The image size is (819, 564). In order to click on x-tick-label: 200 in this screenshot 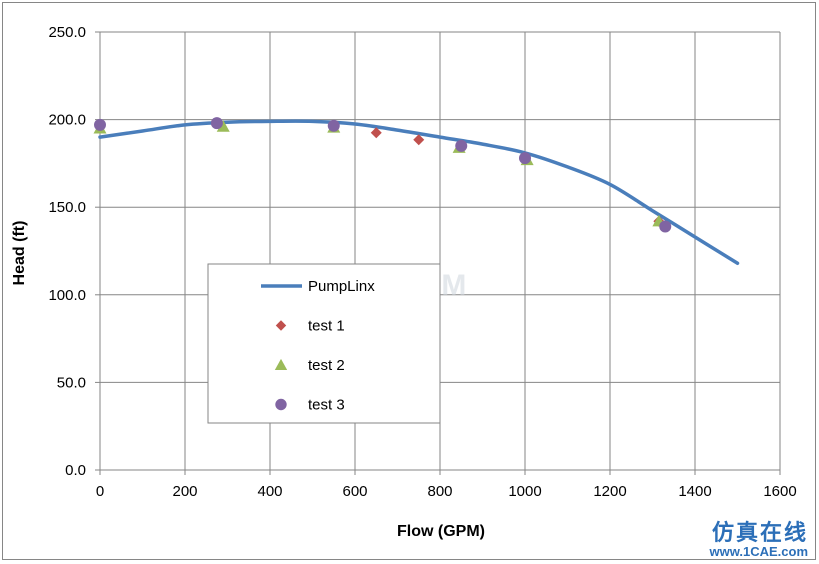, I will do `click(184, 491)`.